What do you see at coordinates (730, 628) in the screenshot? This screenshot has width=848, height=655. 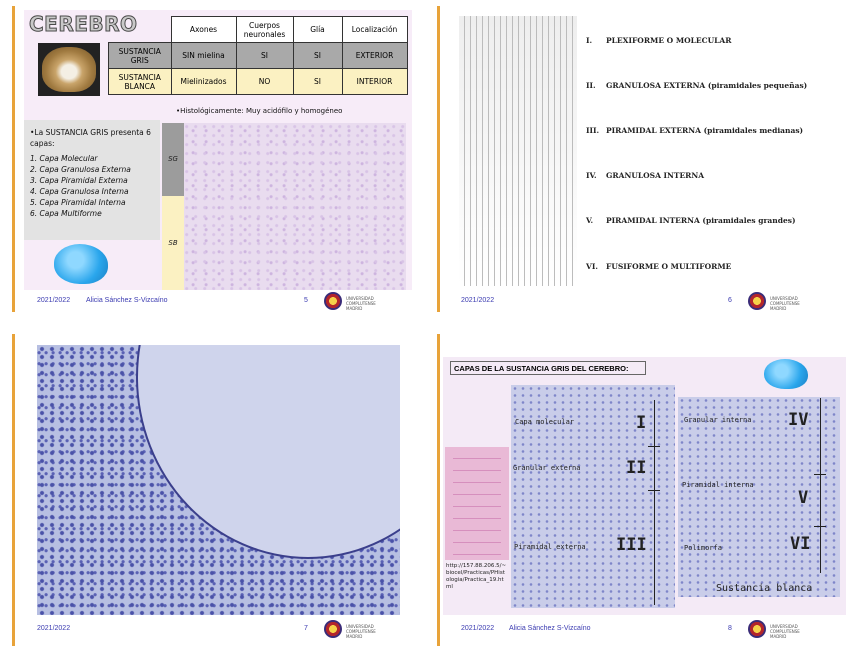 I see `slide8-page-number: 8` at bounding box center [730, 628].